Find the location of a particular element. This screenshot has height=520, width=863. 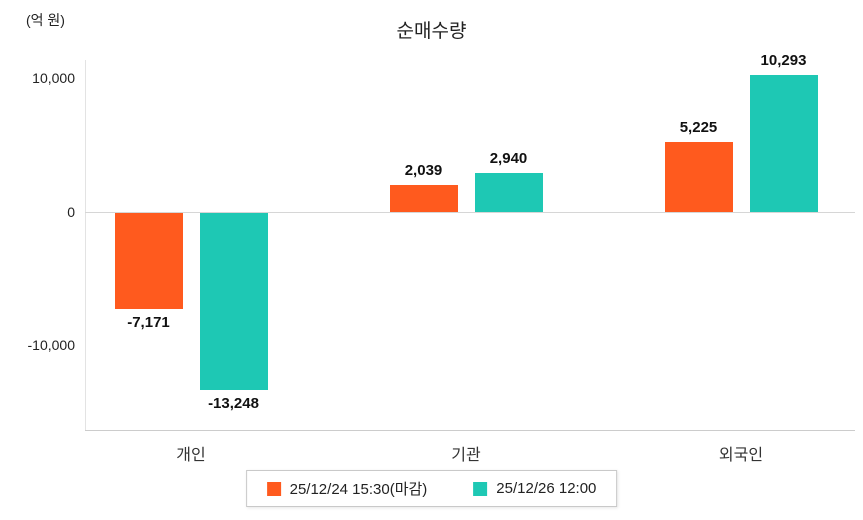

chart-legend: 25/12/24 15:30(마감) 25/12/26 12:00 is located at coordinates (431, 488).